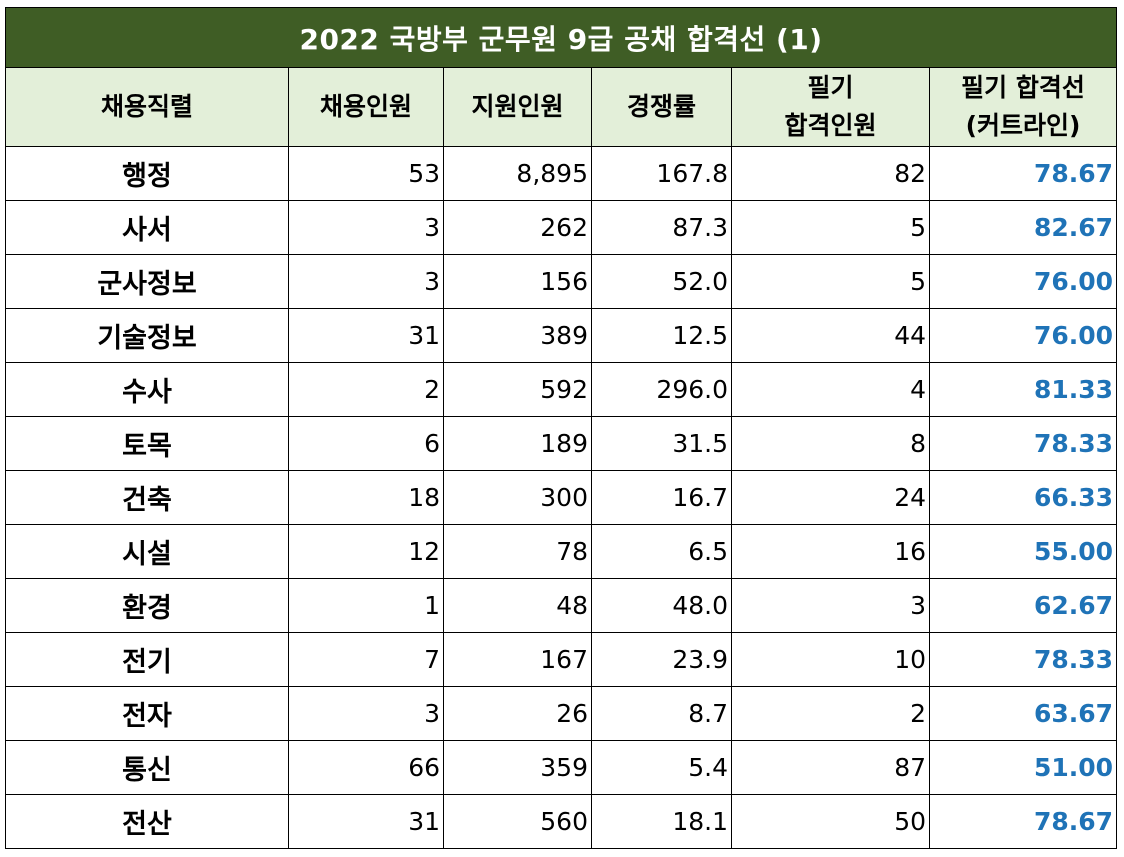 The width and height of the screenshot is (1124, 857). What do you see at coordinates (517, 497) in the screenshot?
I see `applicants-cell: 300` at bounding box center [517, 497].